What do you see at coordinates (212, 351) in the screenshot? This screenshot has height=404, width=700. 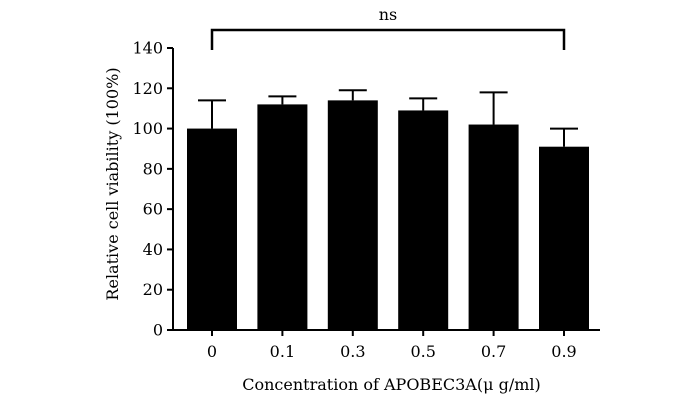 I see `x-tick-label: 0` at bounding box center [212, 351].